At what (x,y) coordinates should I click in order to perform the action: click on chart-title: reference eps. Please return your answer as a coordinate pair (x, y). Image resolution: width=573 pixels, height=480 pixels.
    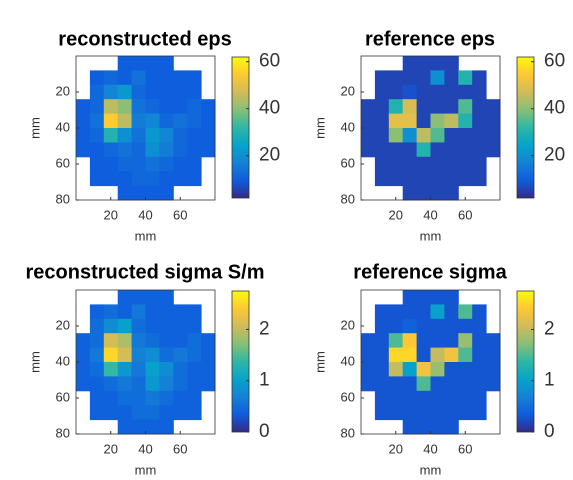
    Looking at the image, I should click on (430, 39).